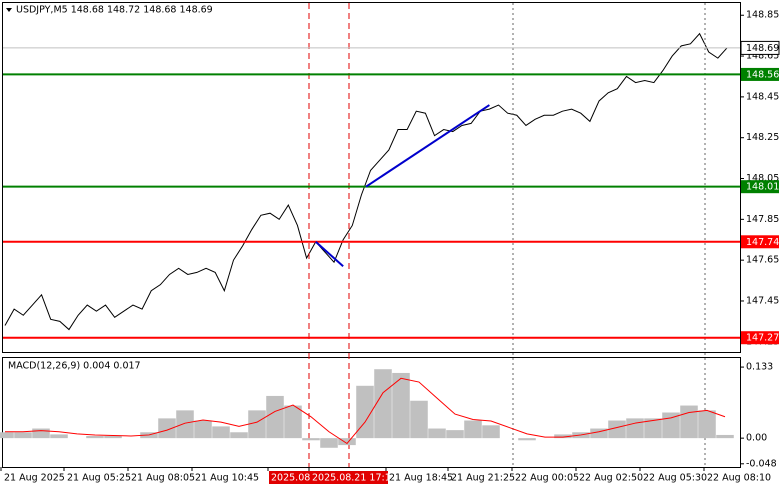 This screenshot has width=781, height=489. What do you see at coordinates (762, 137) in the screenshot?
I see `y-tick-label: 148.25` at bounding box center [762, 137].